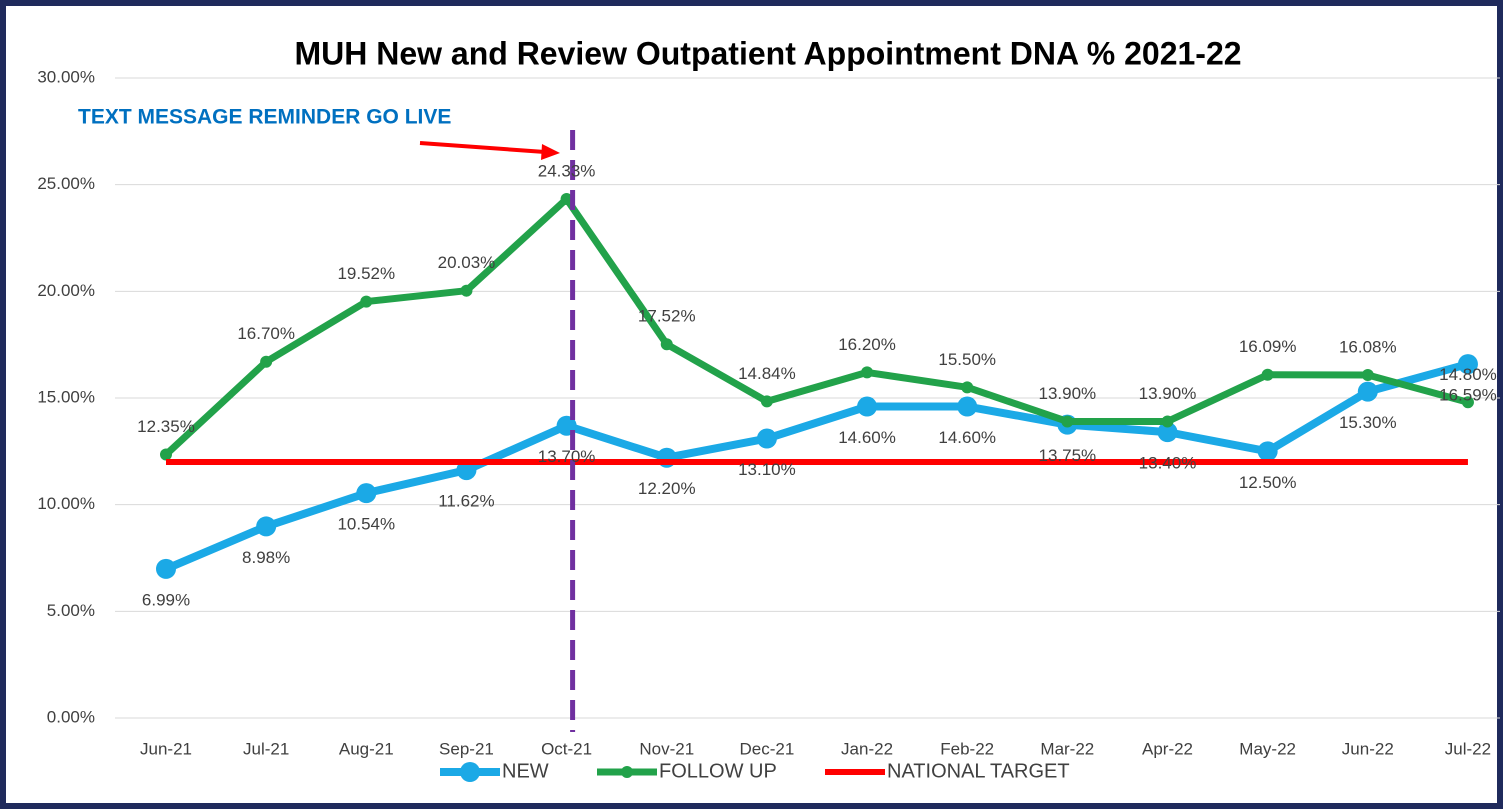 The height and width of the screenshot is (809, 1503). I want to click on data-label: 16.20%, so click(867, 344).